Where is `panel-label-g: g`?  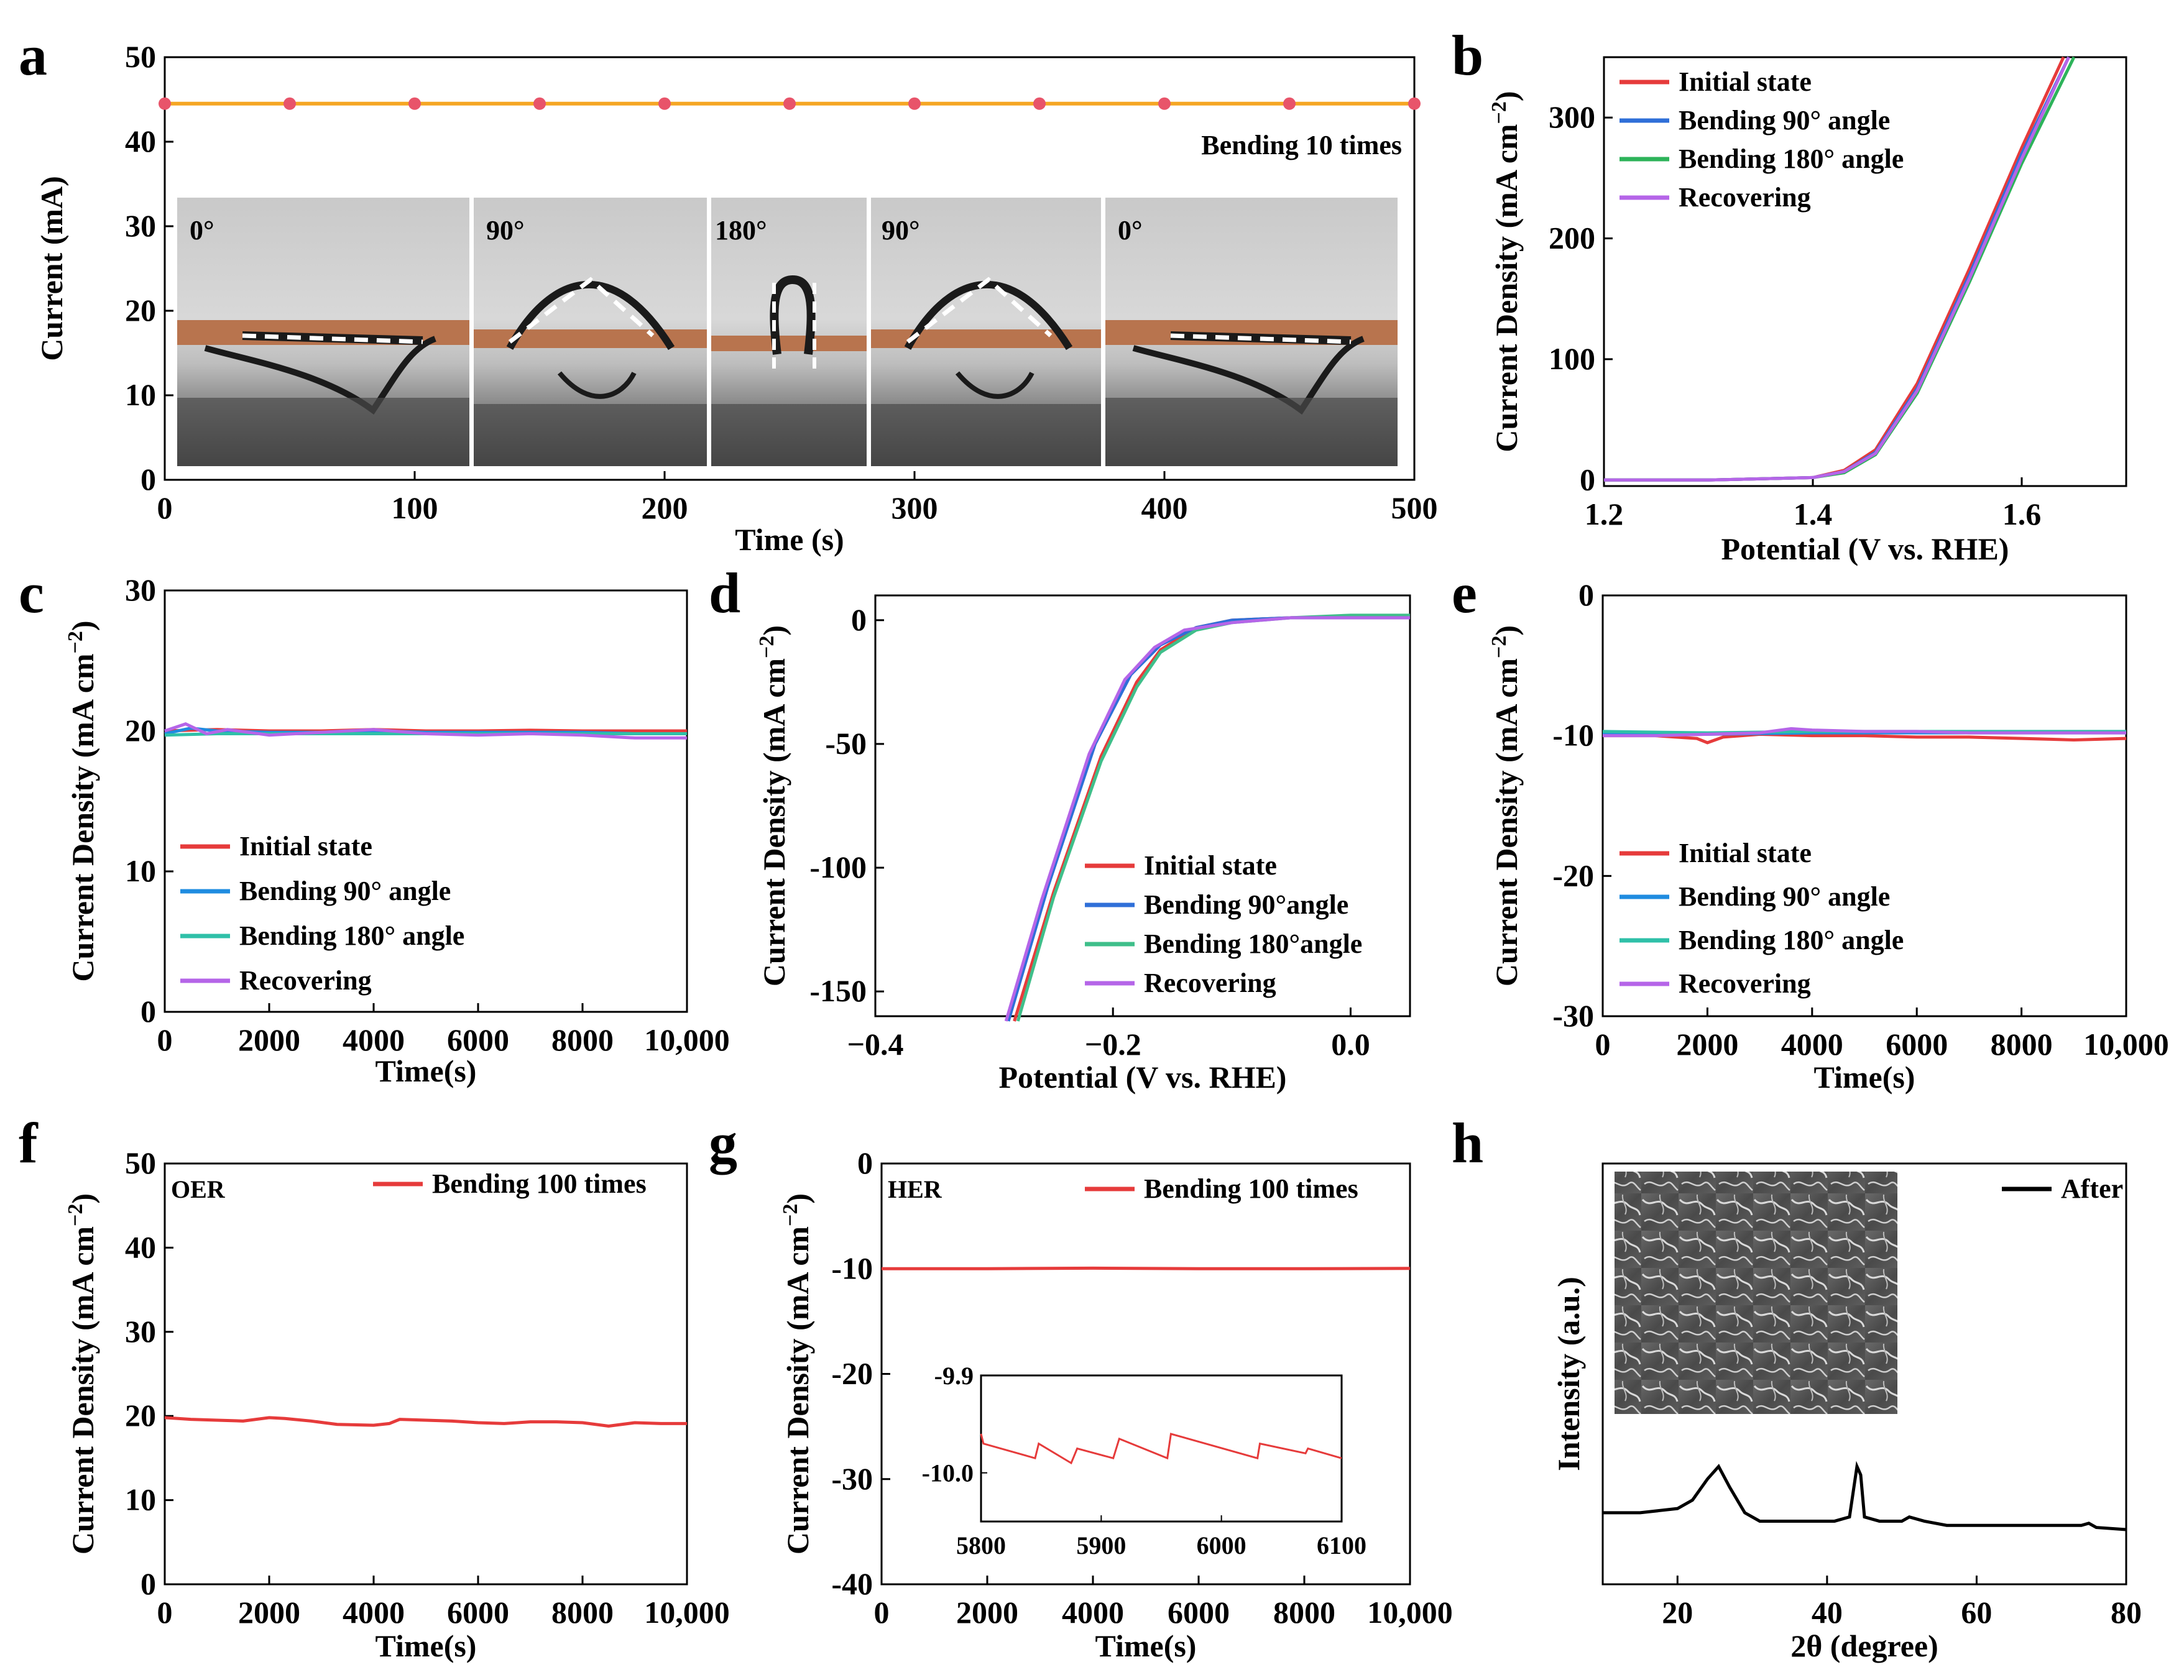 panel-label-g: g is located at coordinates (723, 1143).